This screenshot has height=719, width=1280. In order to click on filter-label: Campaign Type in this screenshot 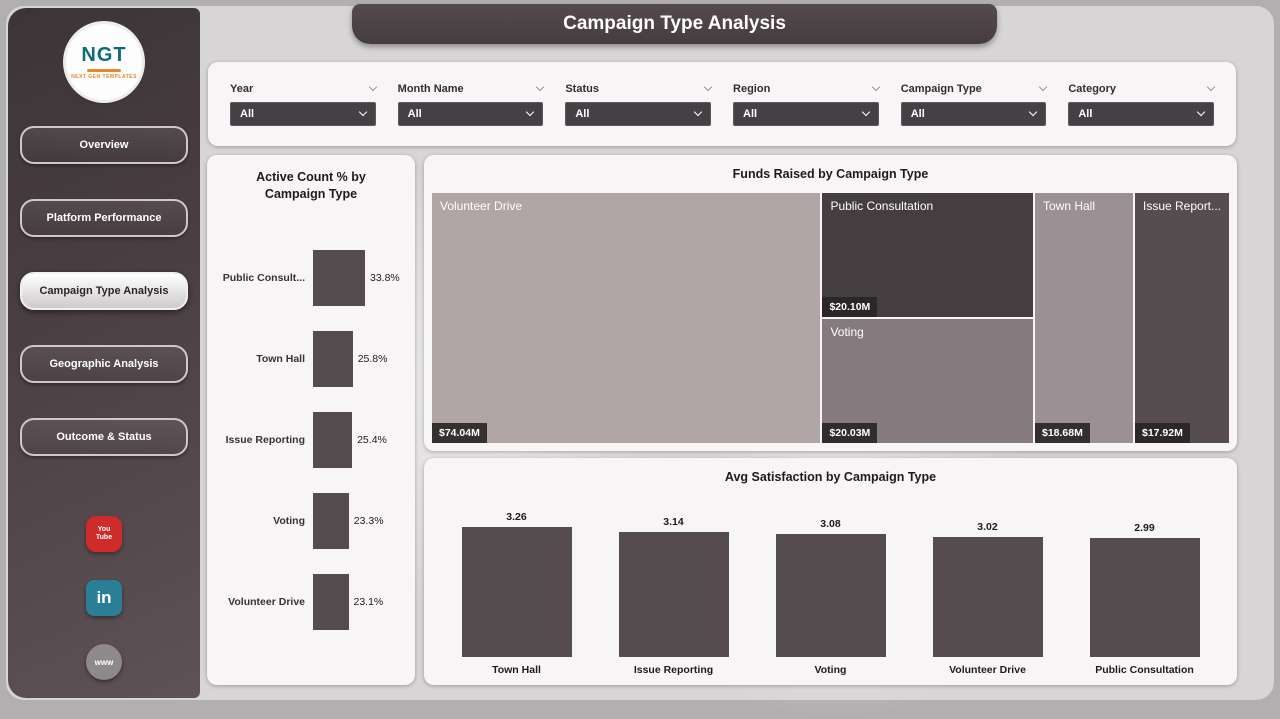, I will do `click(941, 88)`.